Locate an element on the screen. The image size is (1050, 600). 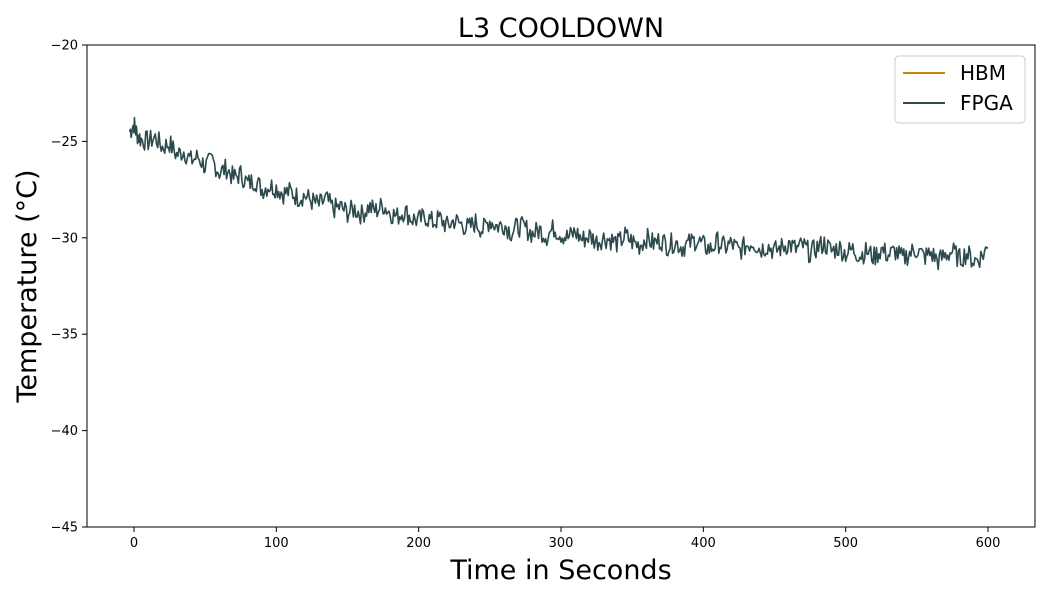
x-tick-label: 200 is located at coordinates (418, 543).